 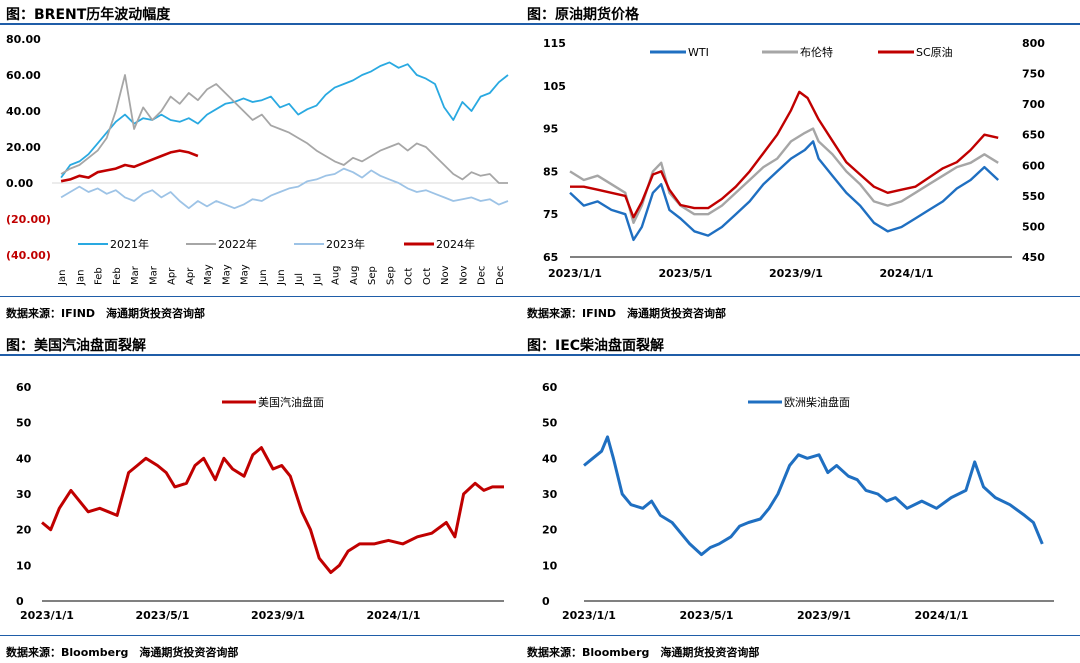 What do you see at coordinates (237, 244) in the screenshot?
I see `legend-label: 2022年` at bounding box center [237, 244].